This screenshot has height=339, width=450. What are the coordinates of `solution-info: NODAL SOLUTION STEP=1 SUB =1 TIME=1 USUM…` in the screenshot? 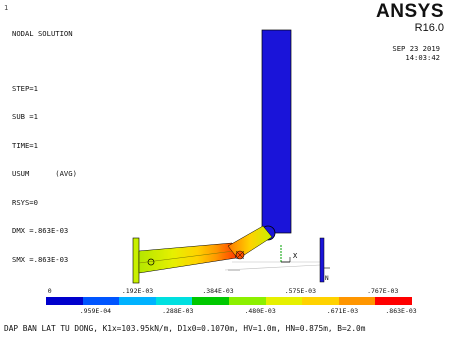 It's located at (44, 146).